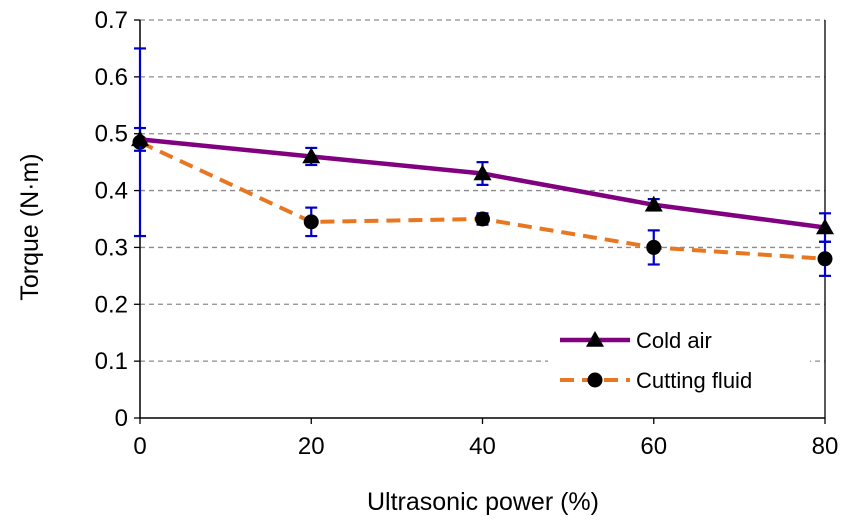 Image resolution: width=850 pixels, height=527 pixels. Describe the element at coordinates (311, 446) in the screenshot. I see `x-tick-label-1: 20` at that location.